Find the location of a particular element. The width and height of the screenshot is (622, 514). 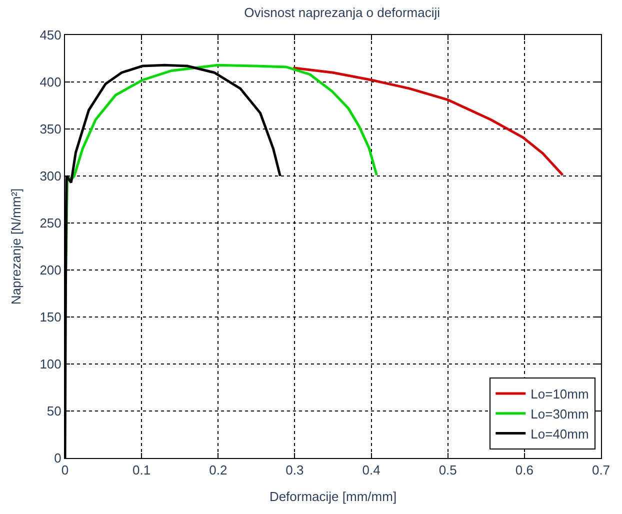

x-tick-label: 0.5 is located at coordinates (447, 470).